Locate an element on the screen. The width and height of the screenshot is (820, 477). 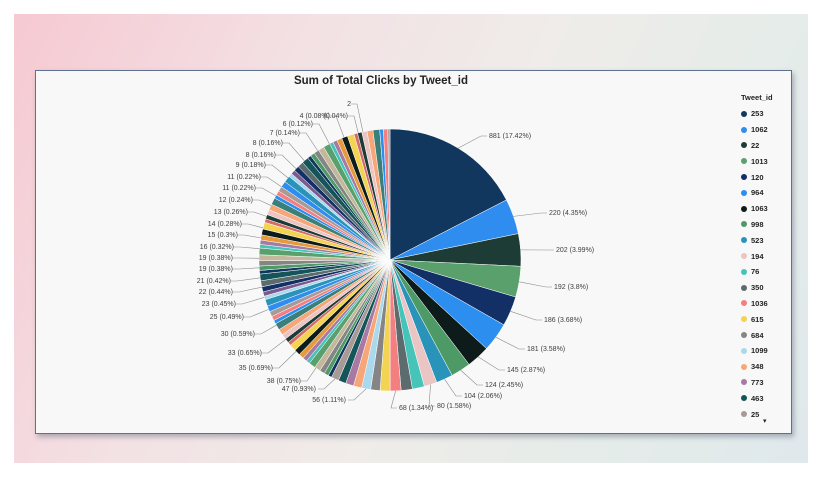
data-label: 21 (0.42%) is located at coordinates (214, 281).